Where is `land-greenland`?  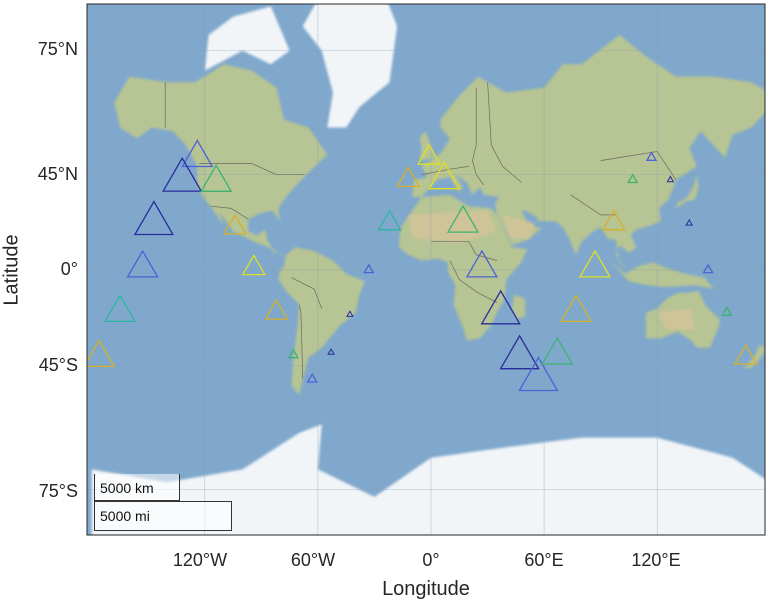
land-greenland is located at coordinates (350, 66).